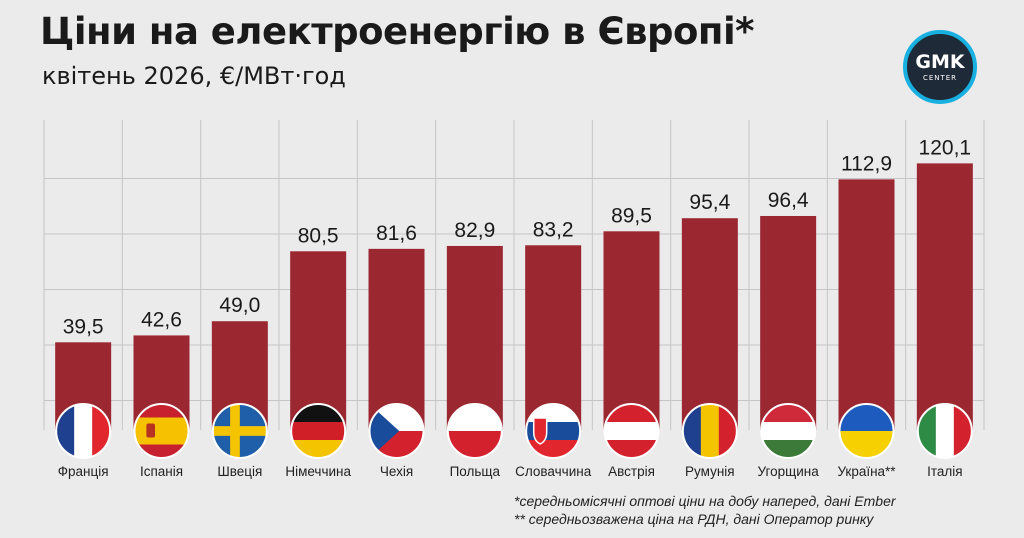 The image size is (1024, 538). What do you see at coordinates (396, 431) in the screenshot?
I see `czechia-flag-icon` at bounding box center [396, 431].